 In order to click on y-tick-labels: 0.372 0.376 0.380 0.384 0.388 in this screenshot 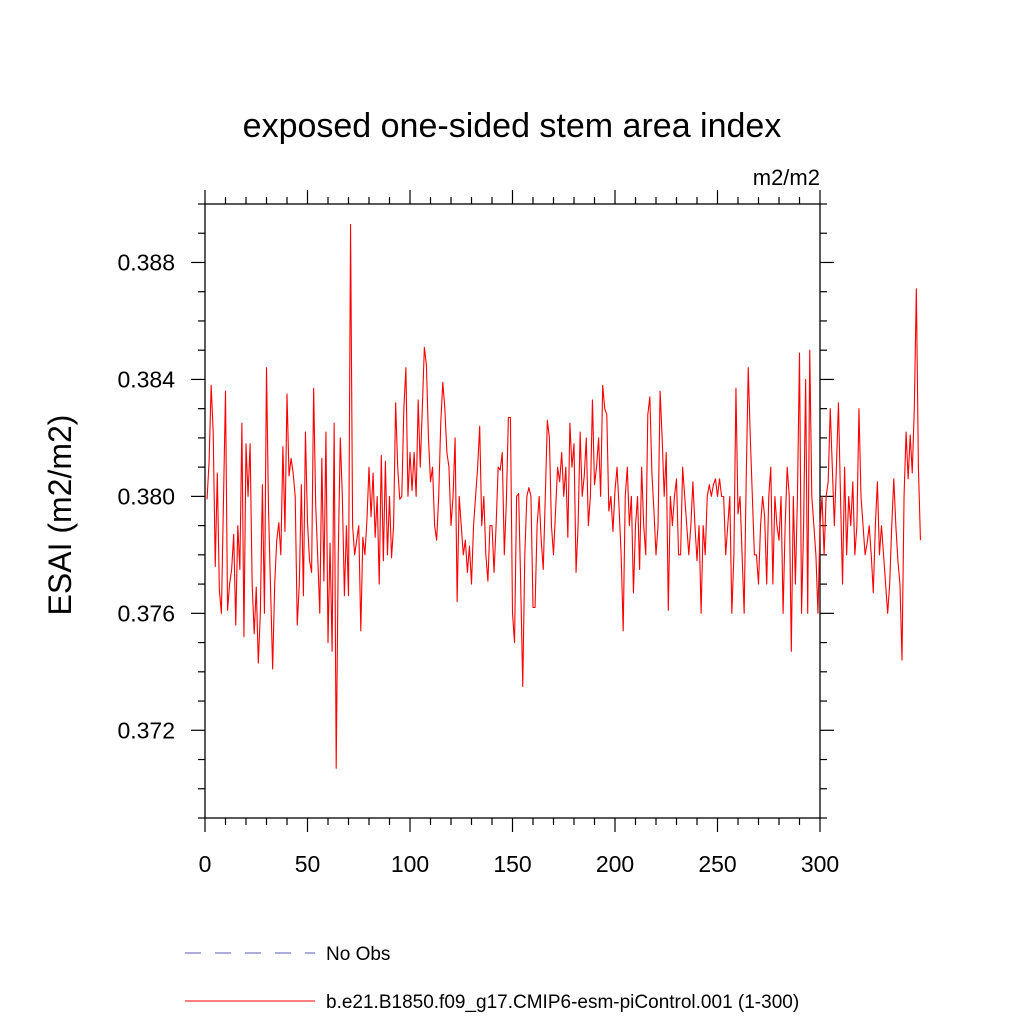, I will do `click(146, 496)`.